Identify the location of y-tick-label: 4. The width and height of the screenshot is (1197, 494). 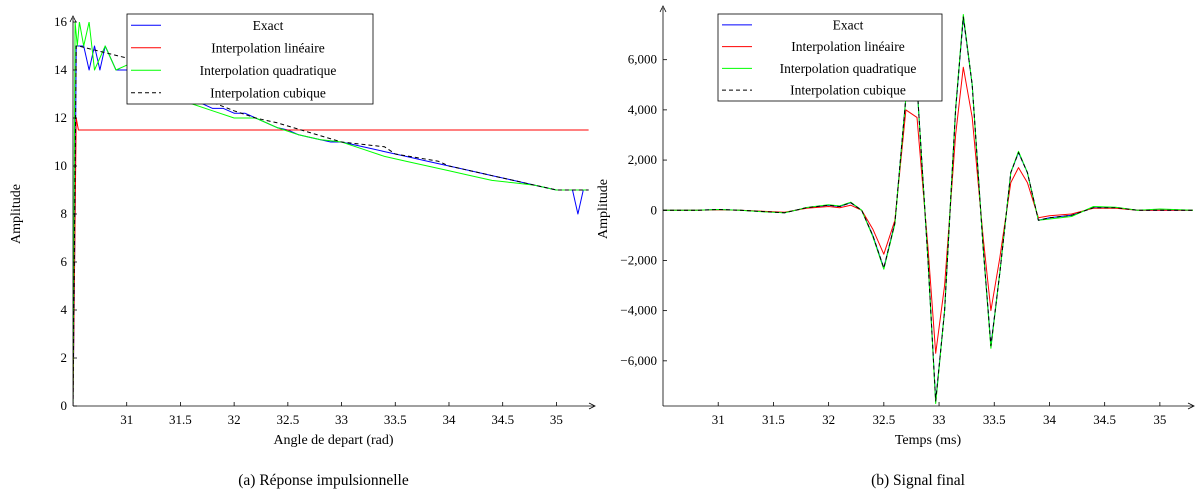
(64, 309).